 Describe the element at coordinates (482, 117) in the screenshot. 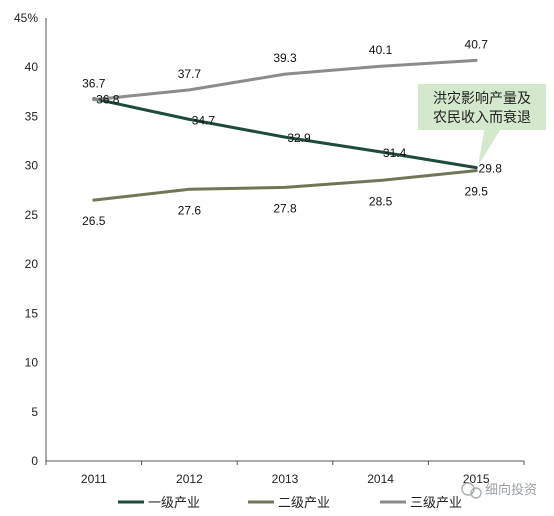

I see `annotation-line-2: 农民收入而衰退` at that location.